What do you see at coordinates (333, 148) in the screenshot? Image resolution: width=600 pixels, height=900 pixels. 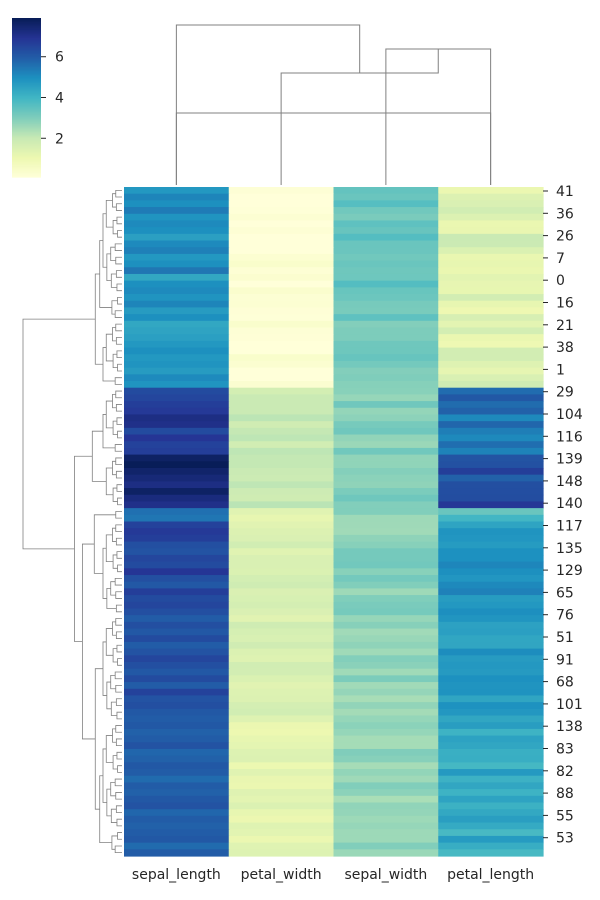 I see `column-dendrogram-link` at bounding box center [333, 148].